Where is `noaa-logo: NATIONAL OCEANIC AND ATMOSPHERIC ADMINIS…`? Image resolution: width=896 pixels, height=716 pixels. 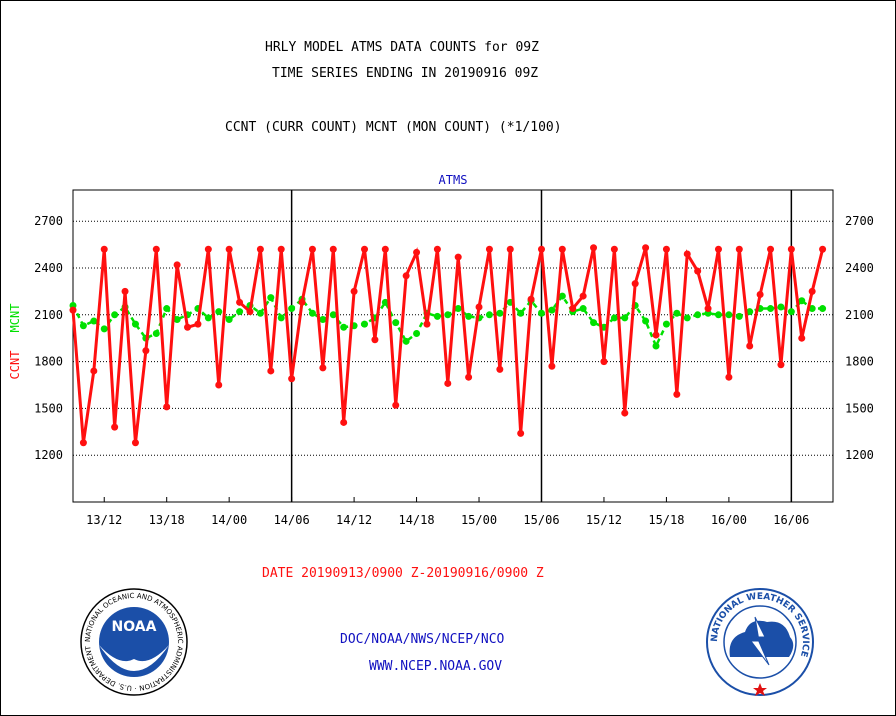 noaa-logo: NATIONAL OCEANIC AND ATMOSPHERIC ADMINIS… is located at coordinates (133, 641).